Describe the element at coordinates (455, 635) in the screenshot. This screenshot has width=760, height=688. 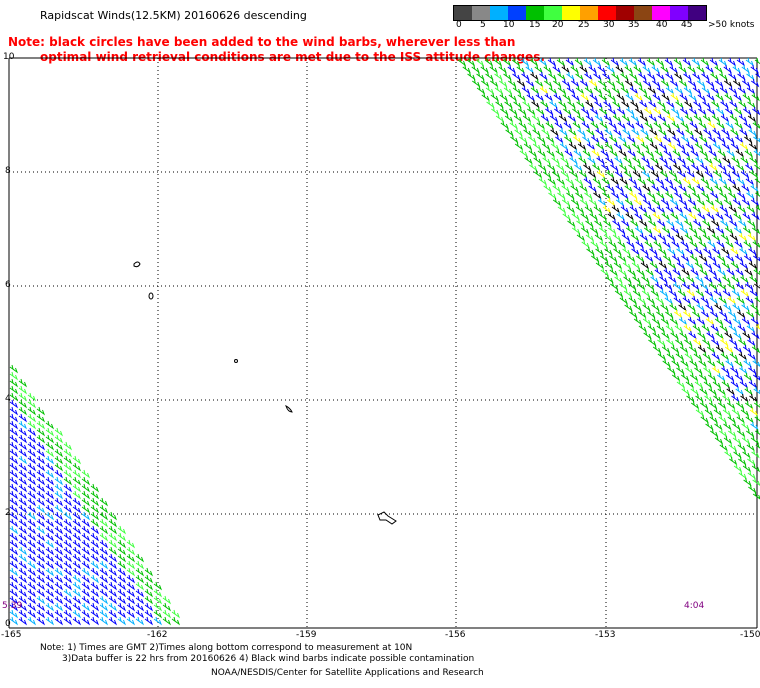
I see `x-tick-3: -156` at that location.